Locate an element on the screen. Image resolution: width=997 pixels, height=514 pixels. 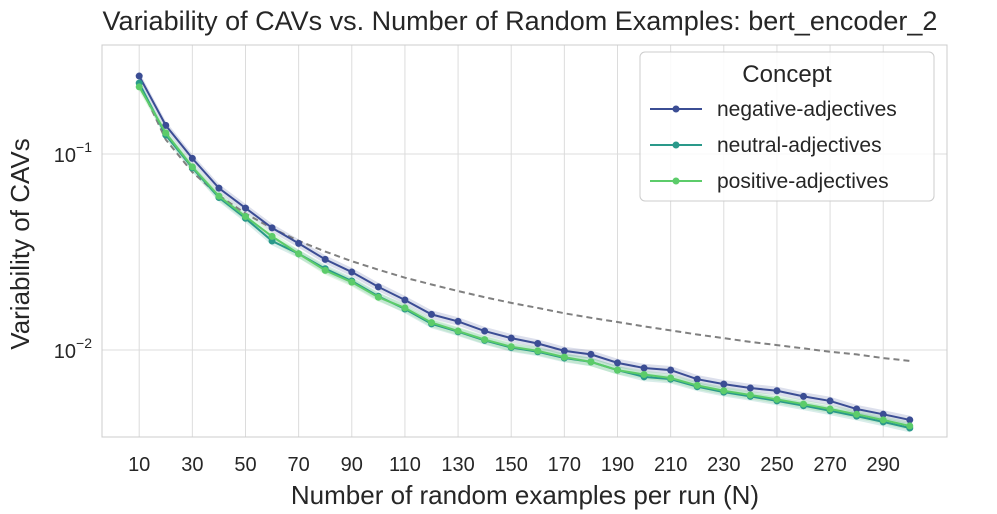
legend-label: neutral-adjectives is located at coordinates (799, 145).